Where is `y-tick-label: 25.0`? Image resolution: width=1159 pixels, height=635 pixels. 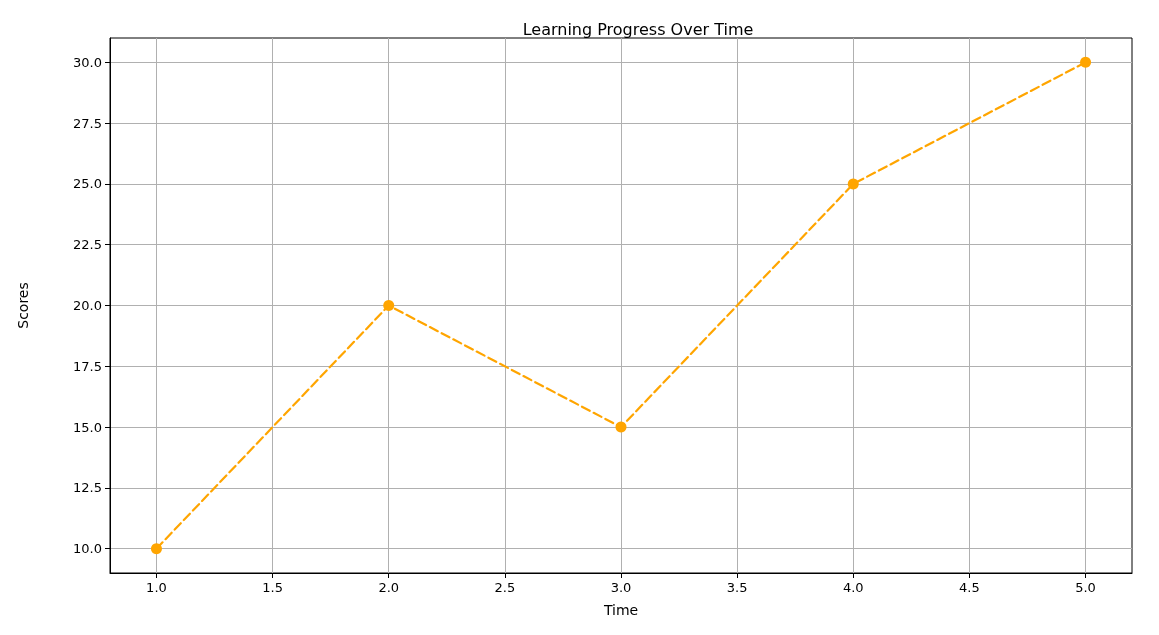
y-tick-label: 25.0 is located at coordinates (87, 184).